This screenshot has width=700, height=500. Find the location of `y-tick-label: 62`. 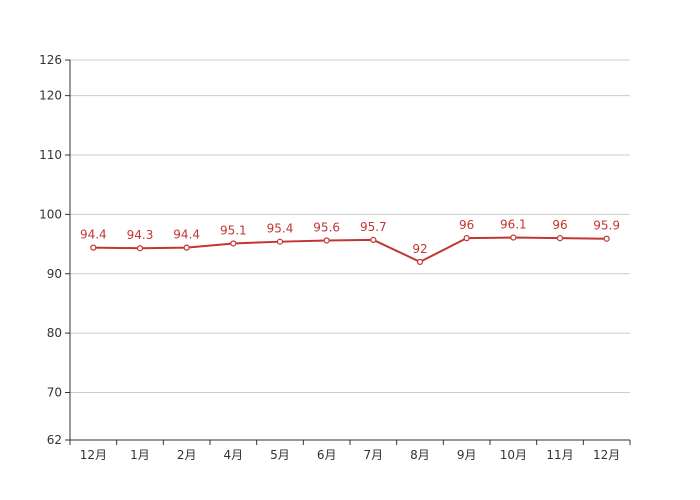

y-tick-label: 62 is located at coordinates (54, 440).